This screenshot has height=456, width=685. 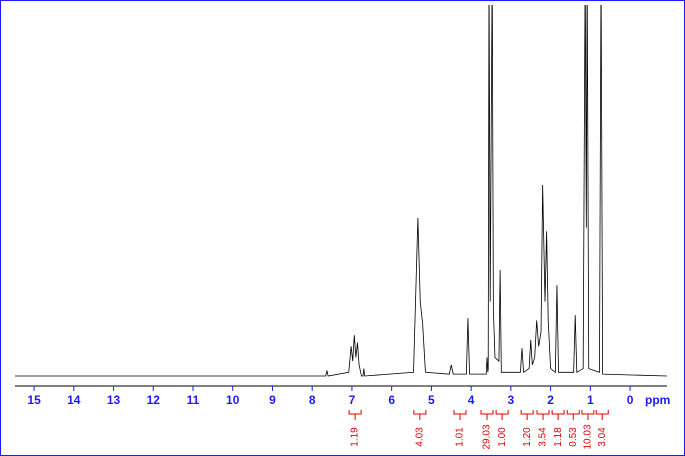 What do you see at coordinates (355, 437) in the screenshot?
I see `integral-label: 1.19` at bounding box center [355, 437].